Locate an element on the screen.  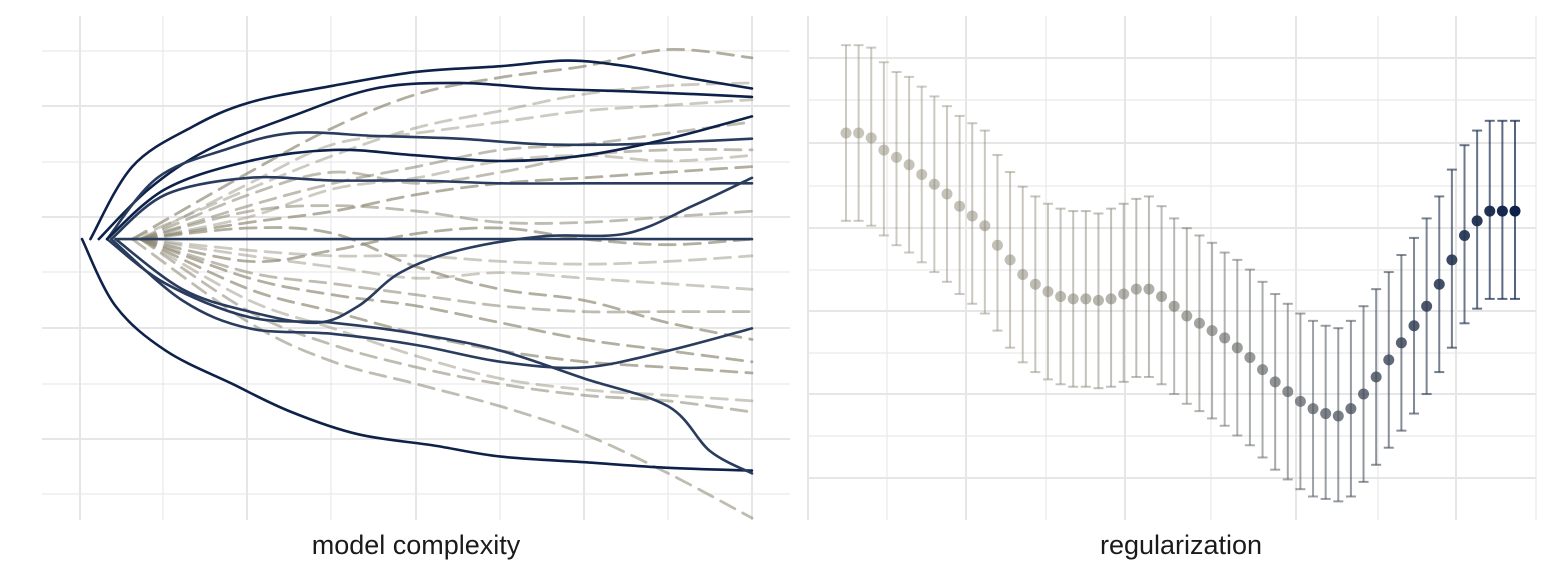
x-axis-label-complexity: model complexity is located at coordinates (416, 545).